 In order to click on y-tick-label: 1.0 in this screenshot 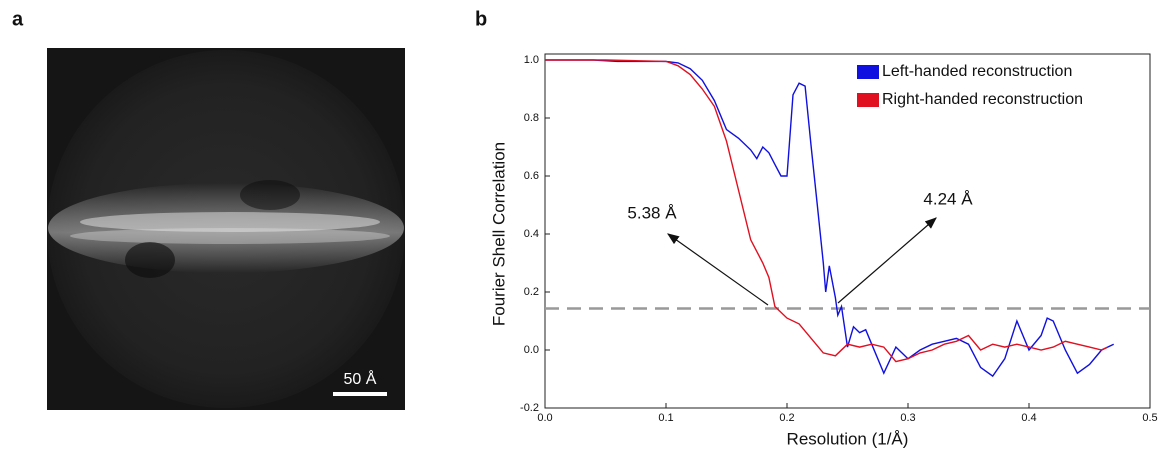, I will do `click(531, 60)`.